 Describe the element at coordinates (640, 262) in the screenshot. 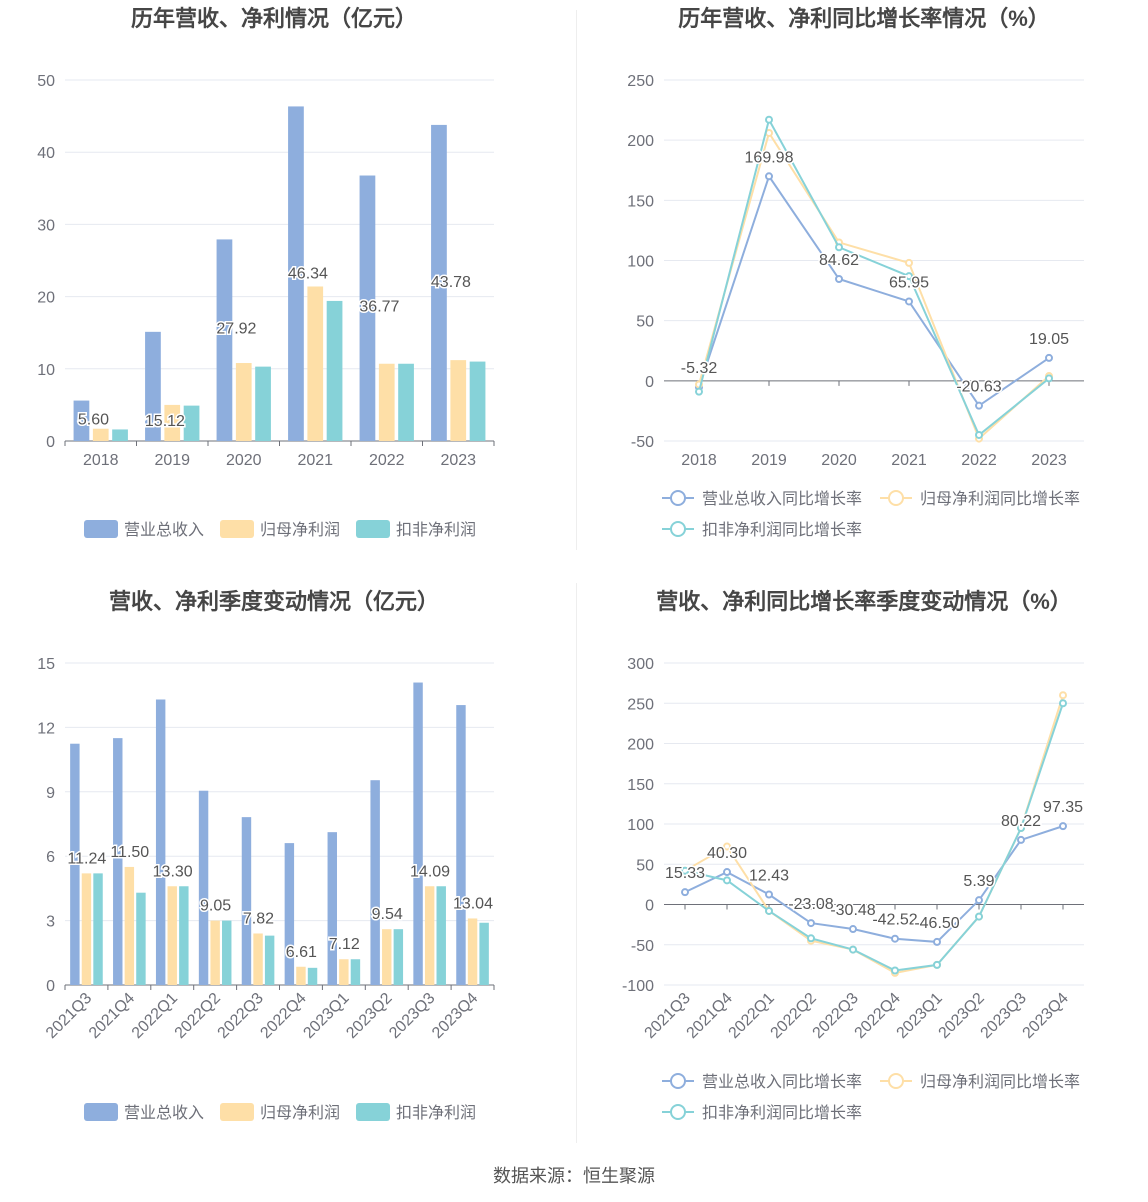

I see `y-tick-label: 100` at that location.